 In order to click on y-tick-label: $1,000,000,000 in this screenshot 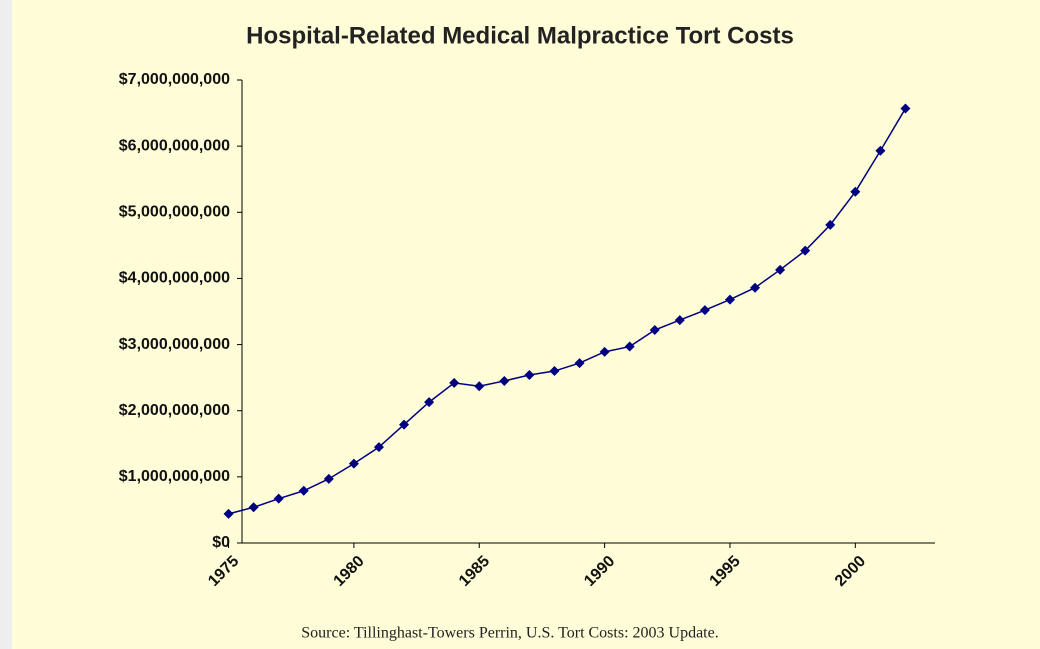, I will do `click(174, 476)`.